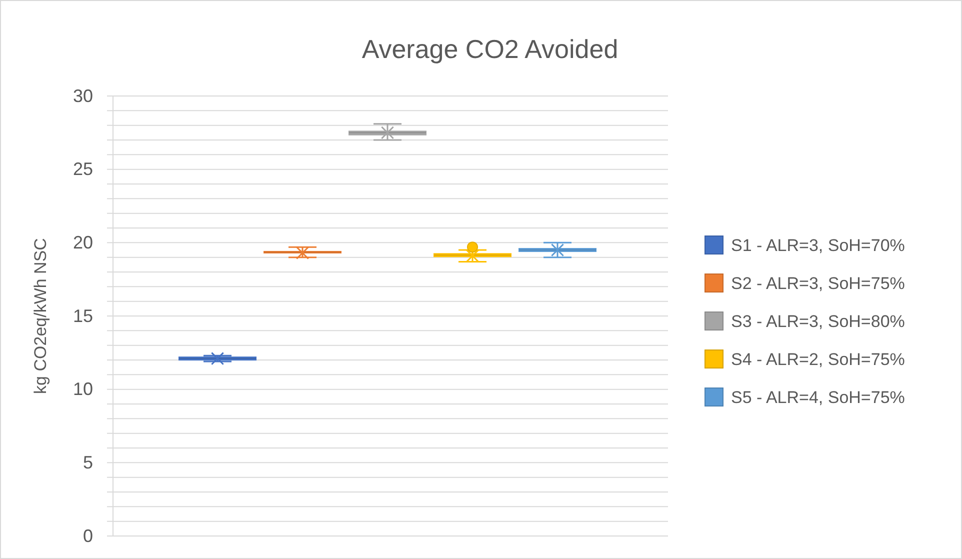 This screenshot has width=962, height=559. Describe the element at coordinates (40, 316) in the screenshot. I see `y-axis-title: kg CO2eq/kWh NSC` at that location.